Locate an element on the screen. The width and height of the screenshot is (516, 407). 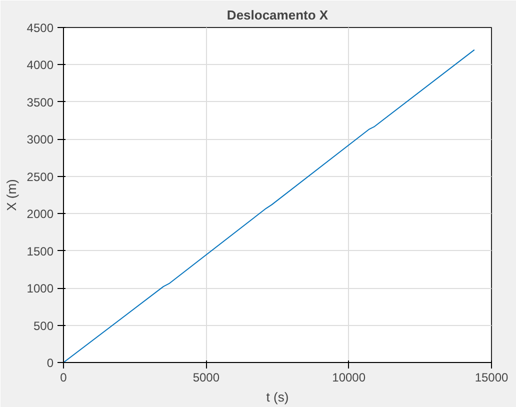
y-tick-label: 4000 is located at coordinates (40, 65).